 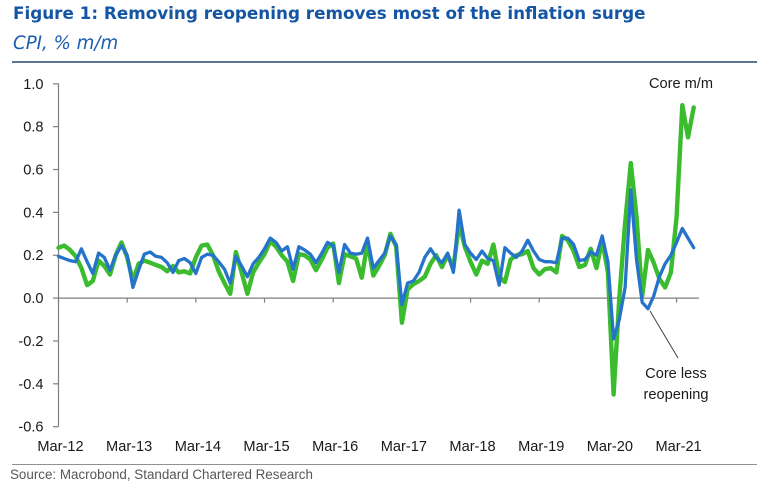 What do you see at coordinates (30, 428) in the screenshot?
I see `y-tick-label: -0.6` at bounding box center [30, 428].